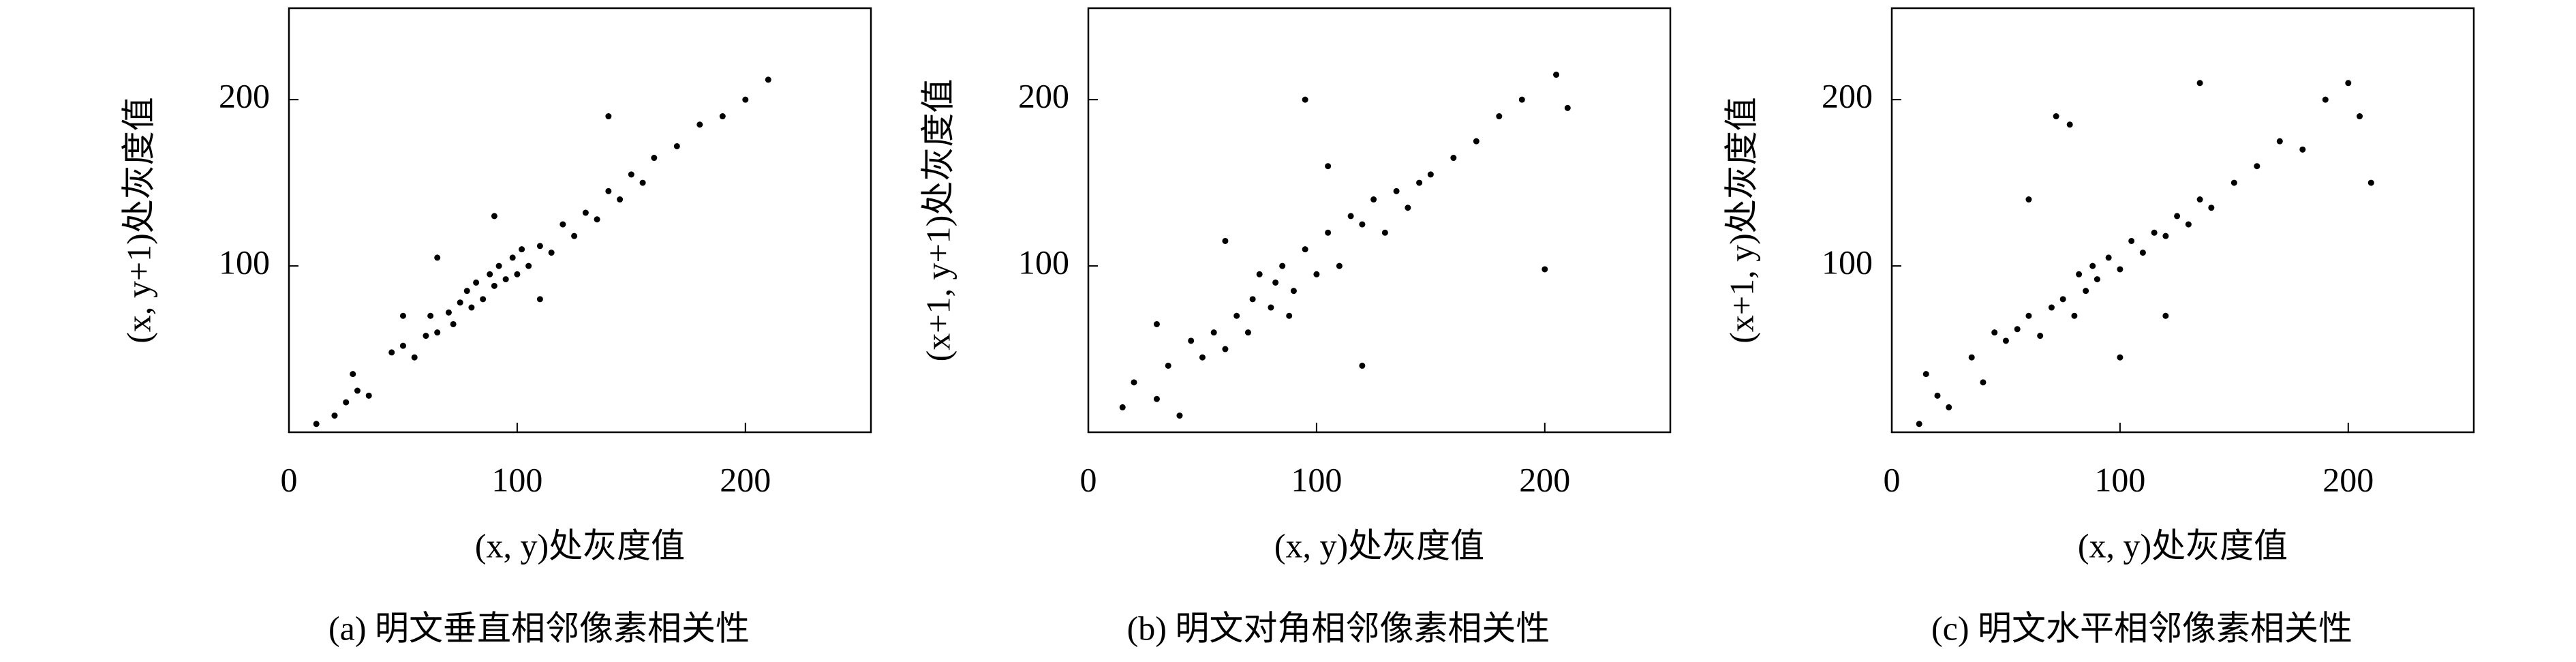 Image resolution: width=2576 pixels, height=662 pixels. I want to click on x-tick-label: 0, so click(289, 479).